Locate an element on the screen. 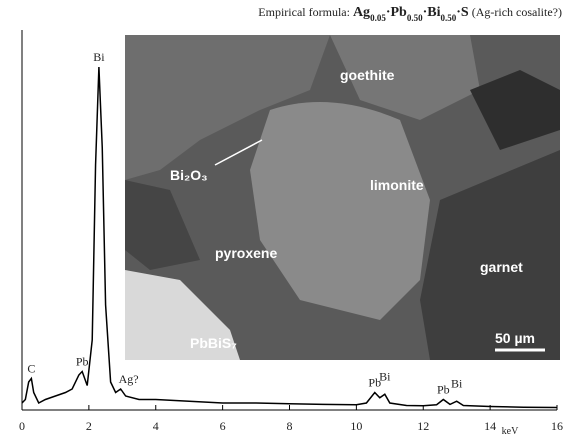 The image size is (569, 440). image-label: 50 µm is located at coordinates (515, 338).